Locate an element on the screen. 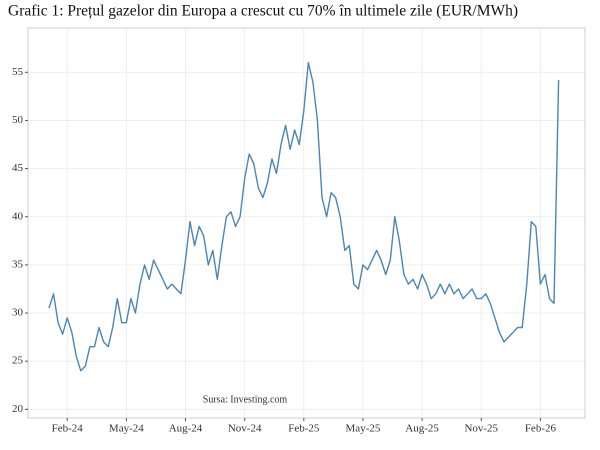  x-tick-label: Nov-25 is located at coordinates (481, 429).